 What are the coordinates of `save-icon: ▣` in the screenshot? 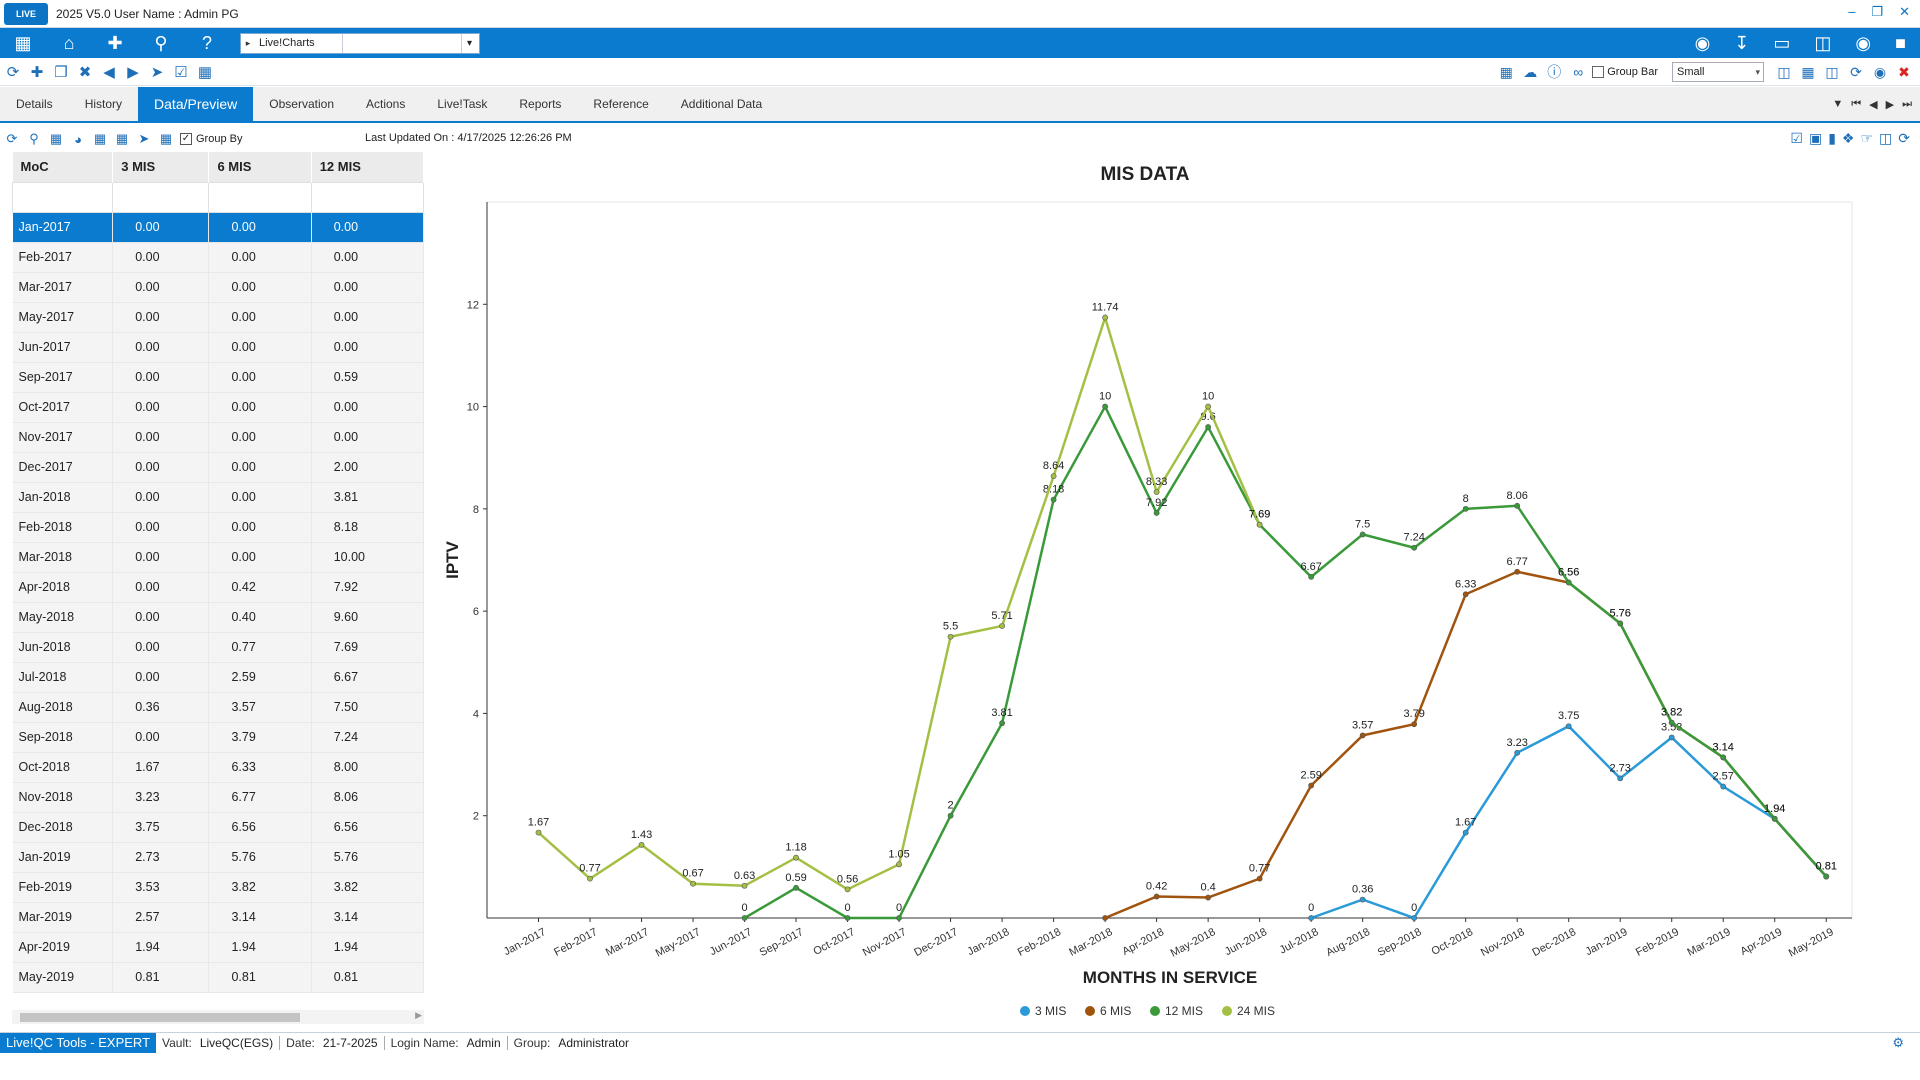 It's located at (1815, 138).